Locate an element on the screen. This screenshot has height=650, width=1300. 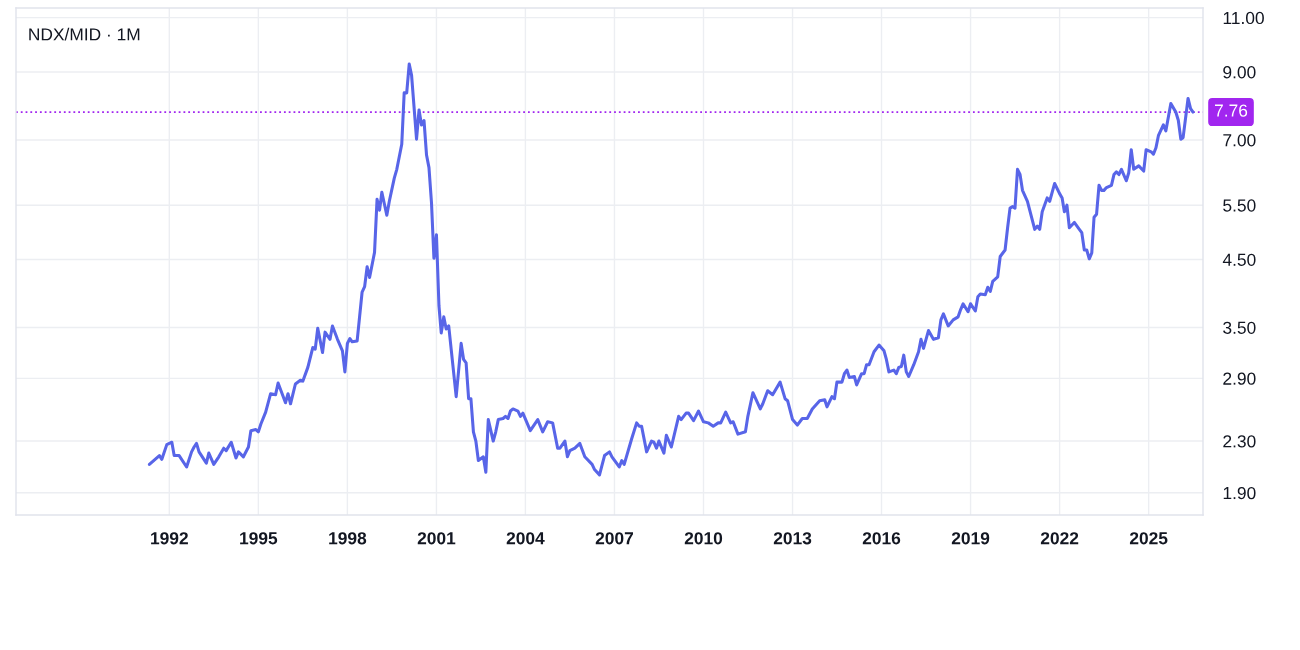
x-tick-label: 2013 is located at coordinates (792, 538).